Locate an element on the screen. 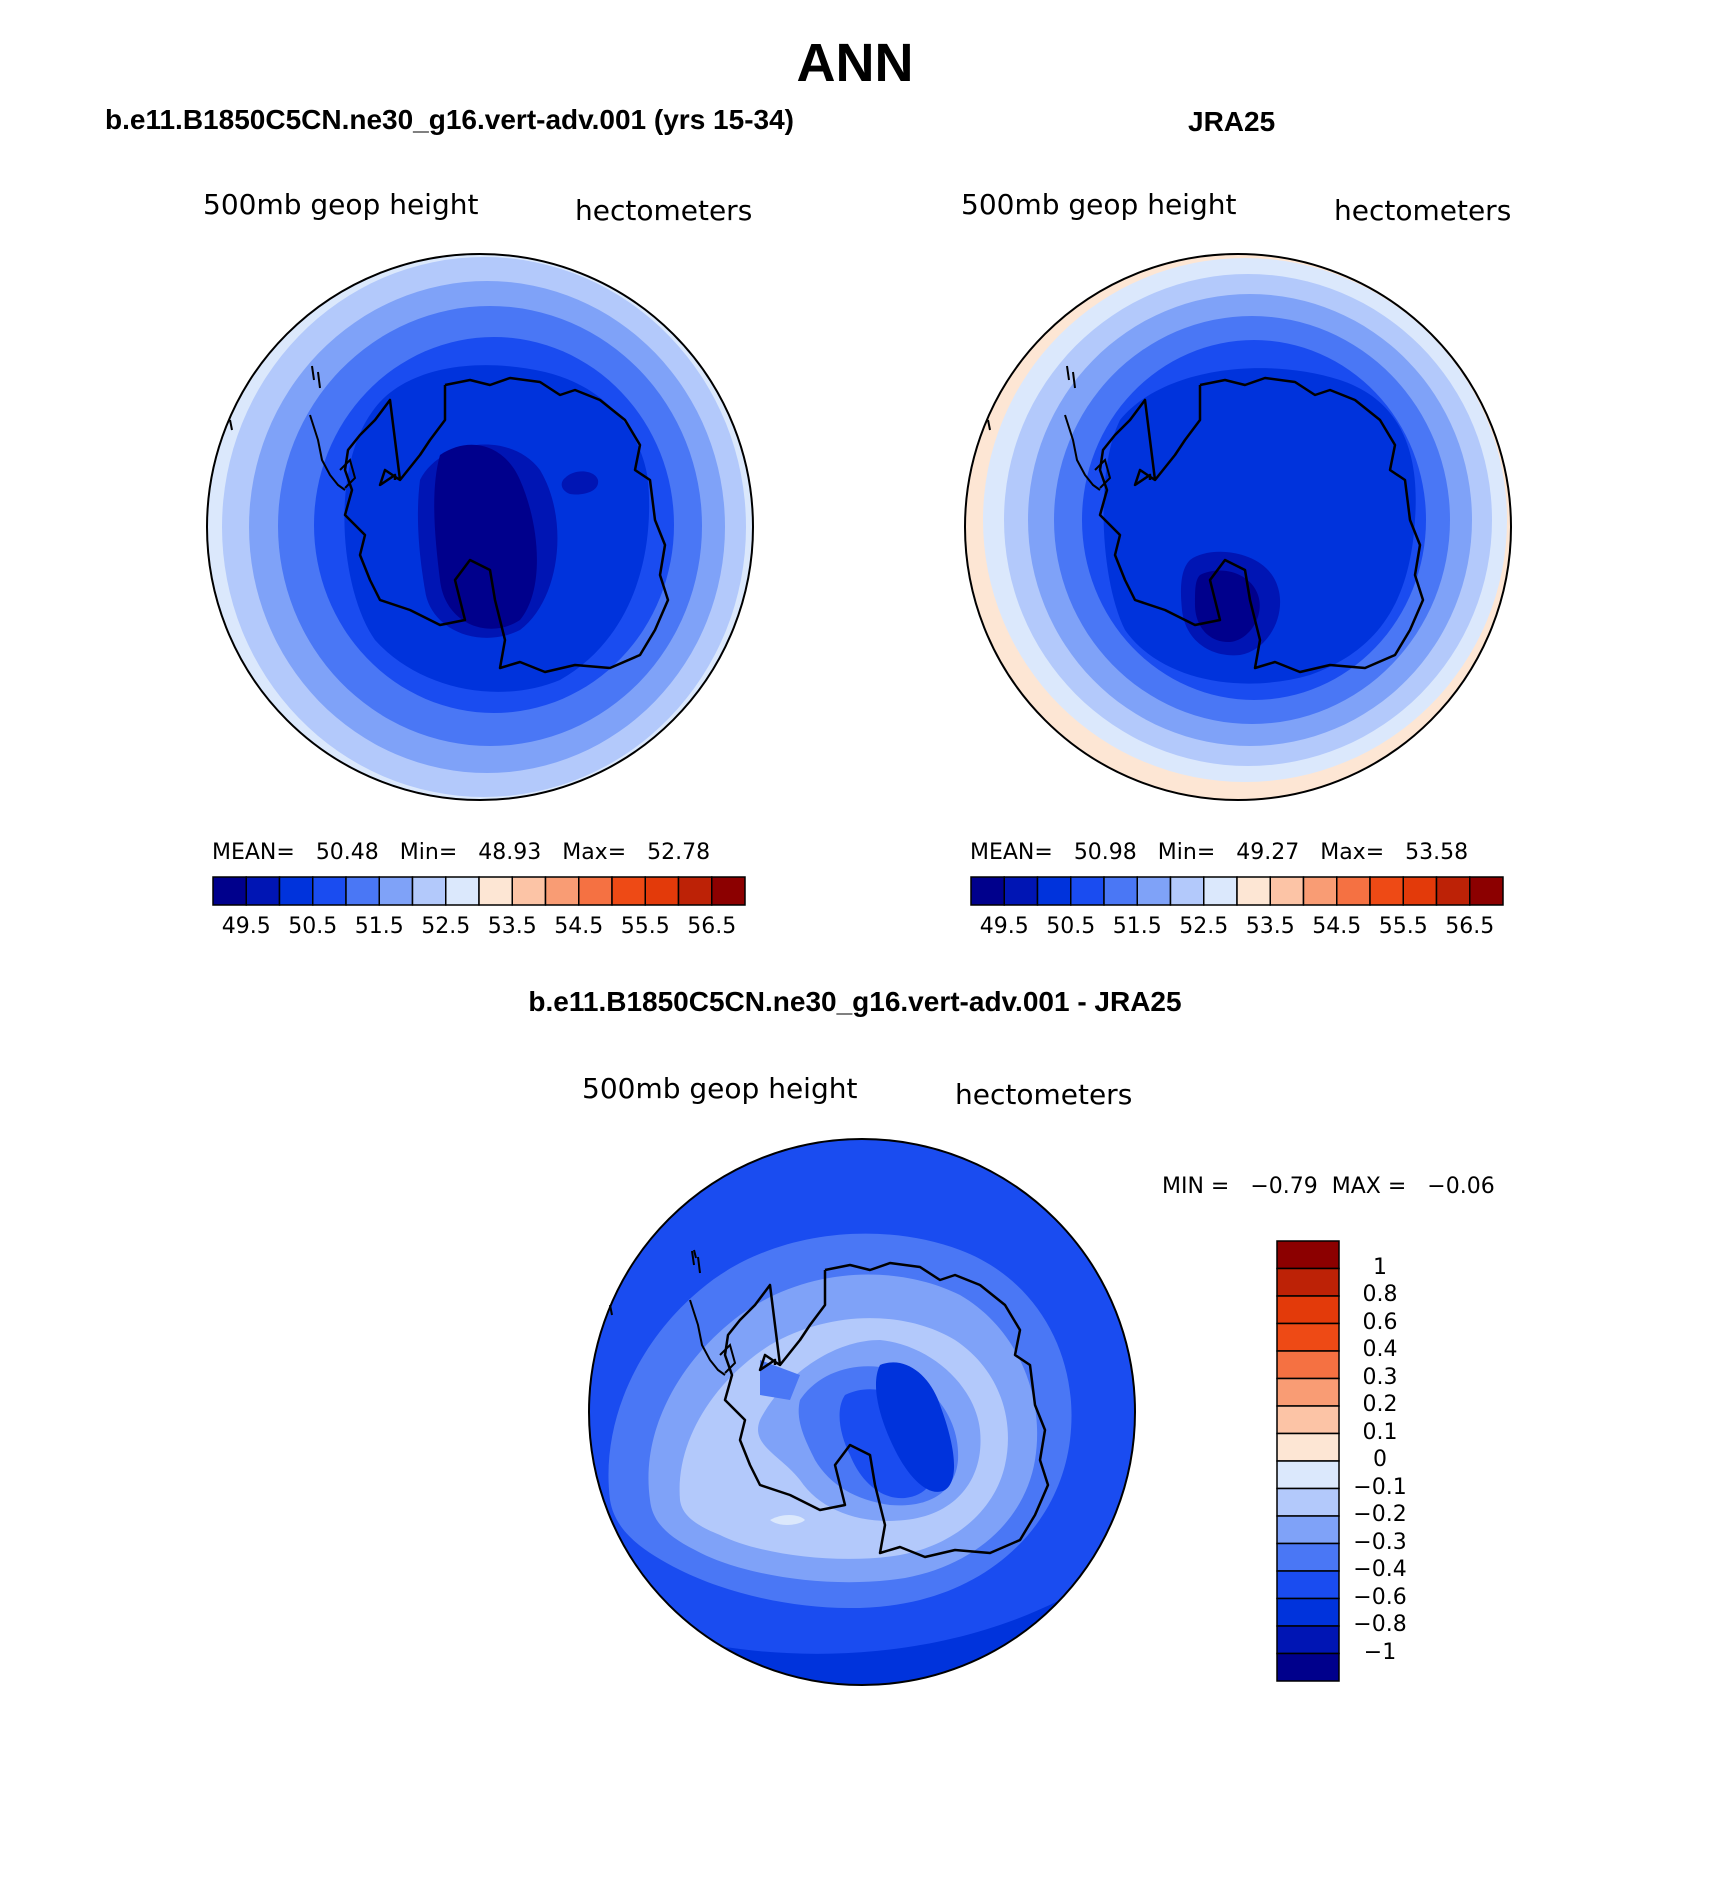 This screenshot has height=1888, width=1710. colorbar-ticks-model: 49.5 50.5 51.5 52.5 53.5 54.5 55.5 56.5 is located at coordinates (479, 928).